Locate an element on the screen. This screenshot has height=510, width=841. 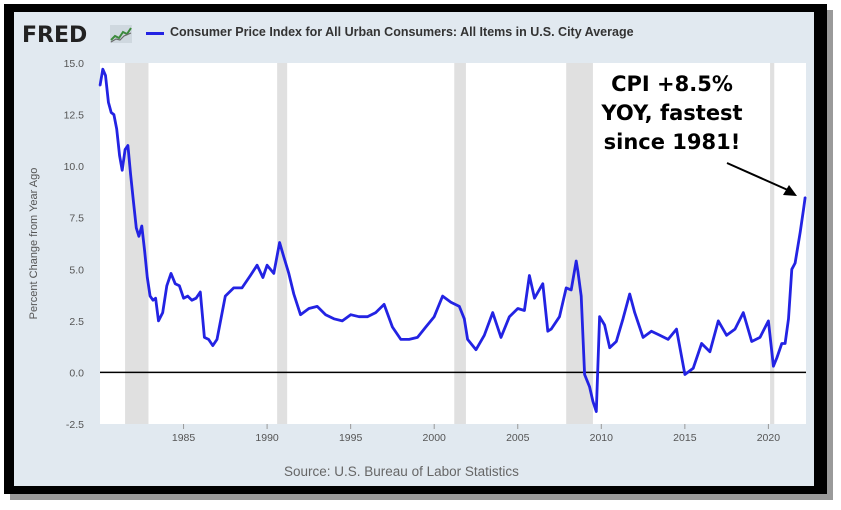
x-tick-label: 1995 is located at coordinates (351, 438).